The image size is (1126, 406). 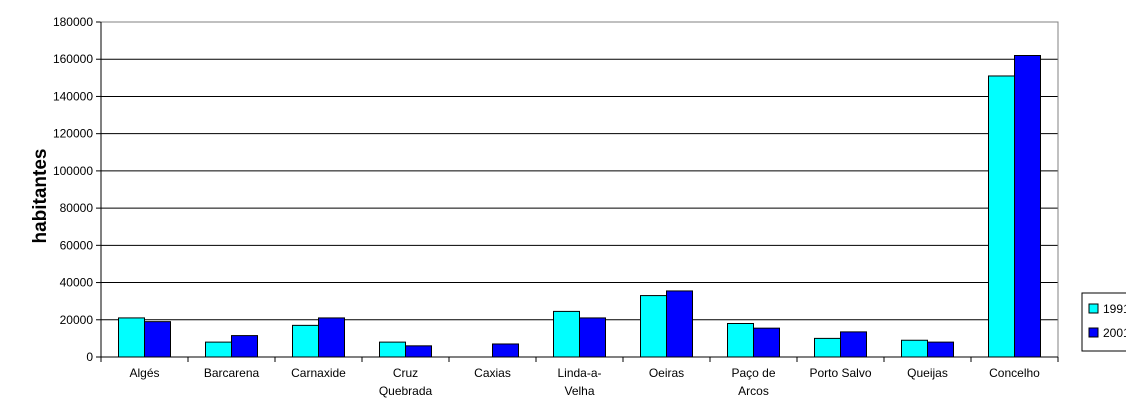 I want to click on x-tick-label: Algés, so click(x=144, y=373).